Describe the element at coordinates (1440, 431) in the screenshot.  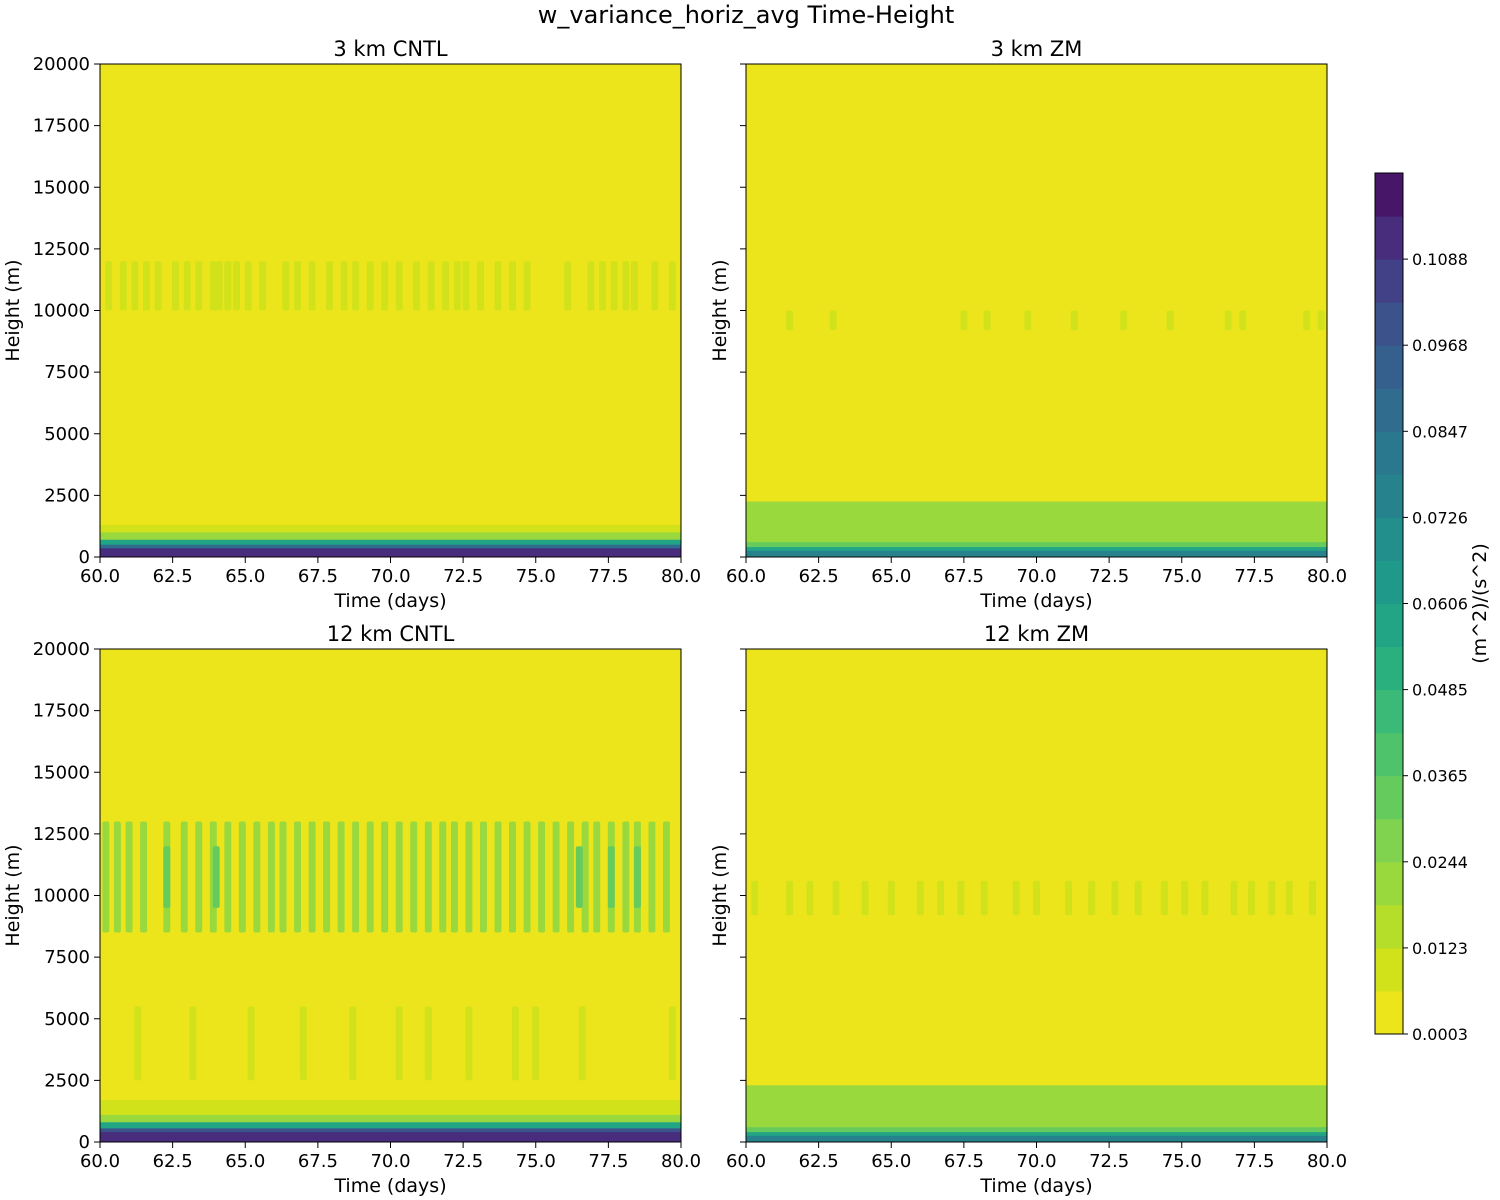
I see `colorbar-tick-label: 0.0847` at that location.